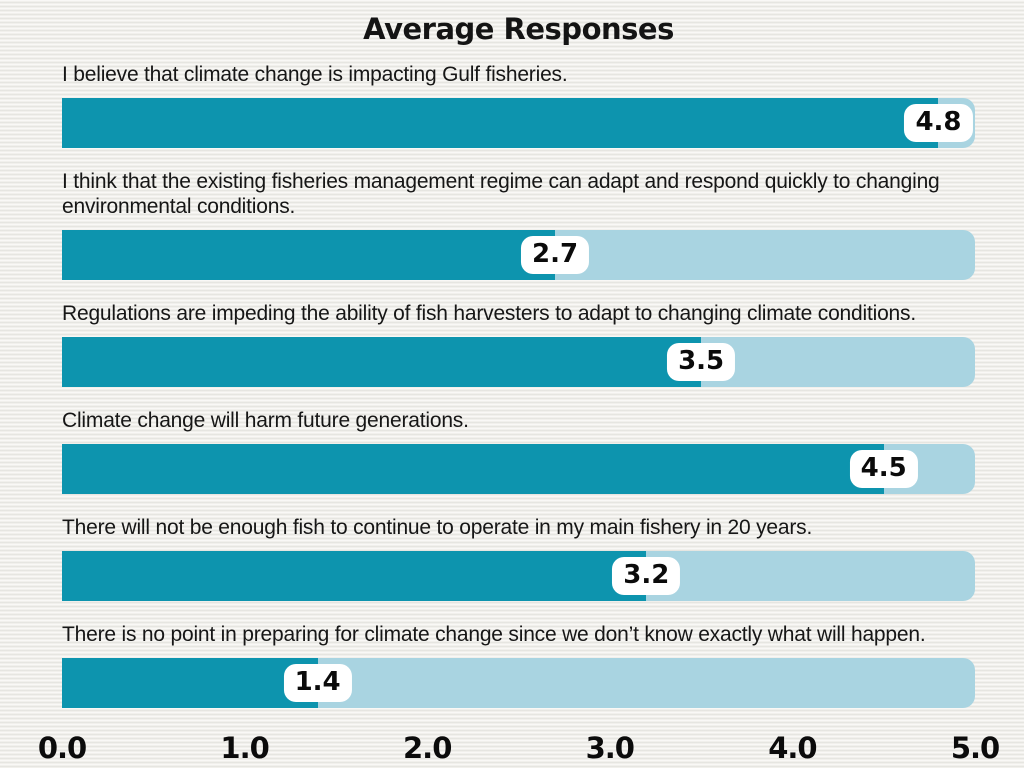  Describe the element at coordinates (555, 255) in the screenshot. I see `value-label: 2.7` at that location.